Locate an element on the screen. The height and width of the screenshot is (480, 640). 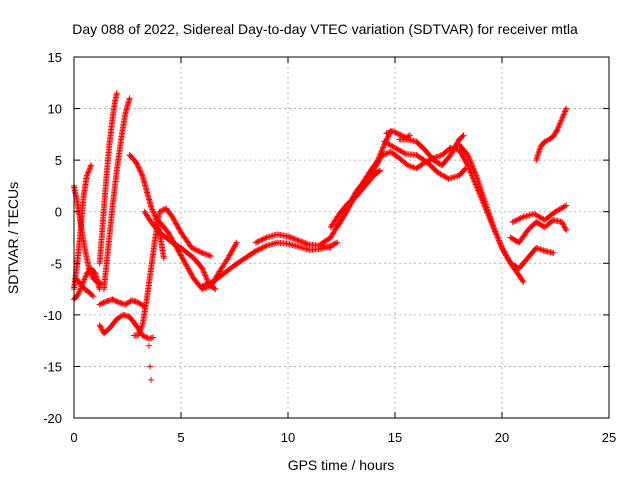
series-outliers is located at coordinates (150, 362).